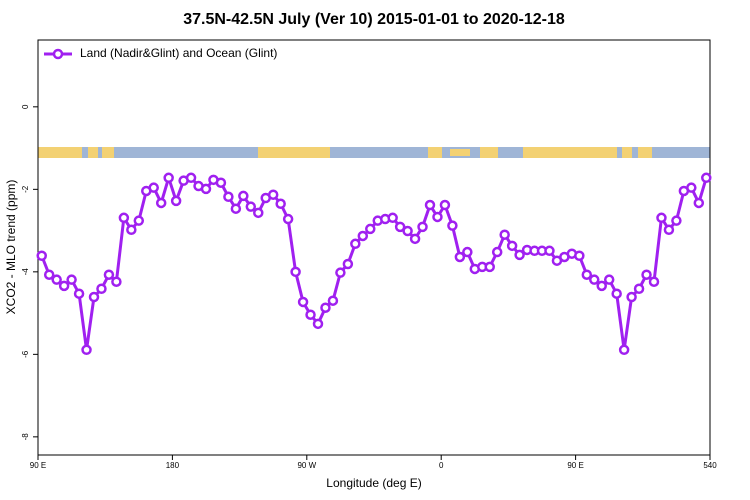 The height and width of the screenshot is (500, 750). Describe the element at coordinates (178, 53) in the screenshot. I see `legend-label: Land (Nadir&Glint) and Ocean (Glint)` at that location.